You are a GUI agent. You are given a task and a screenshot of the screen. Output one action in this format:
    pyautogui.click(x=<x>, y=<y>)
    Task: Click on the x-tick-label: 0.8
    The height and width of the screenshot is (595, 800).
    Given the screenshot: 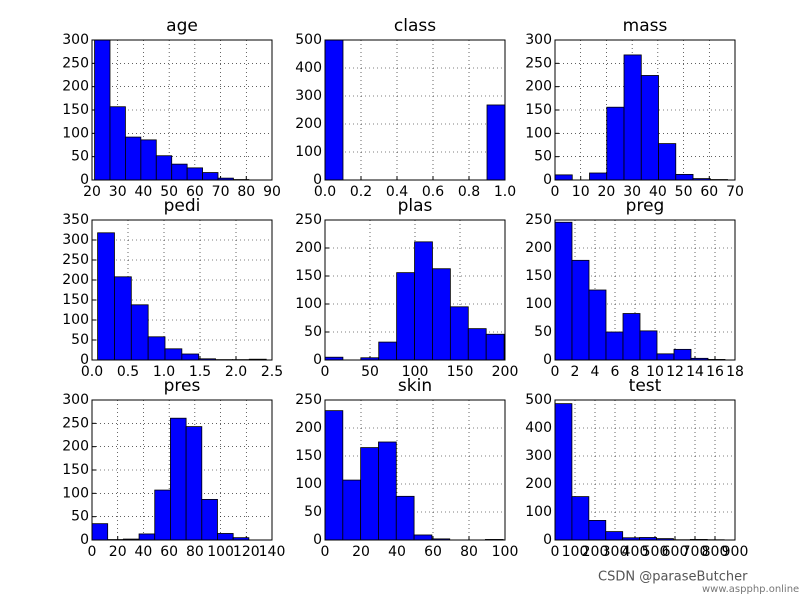 What is the action you would take?
    pyautogui.click(x=469, y=192)
    